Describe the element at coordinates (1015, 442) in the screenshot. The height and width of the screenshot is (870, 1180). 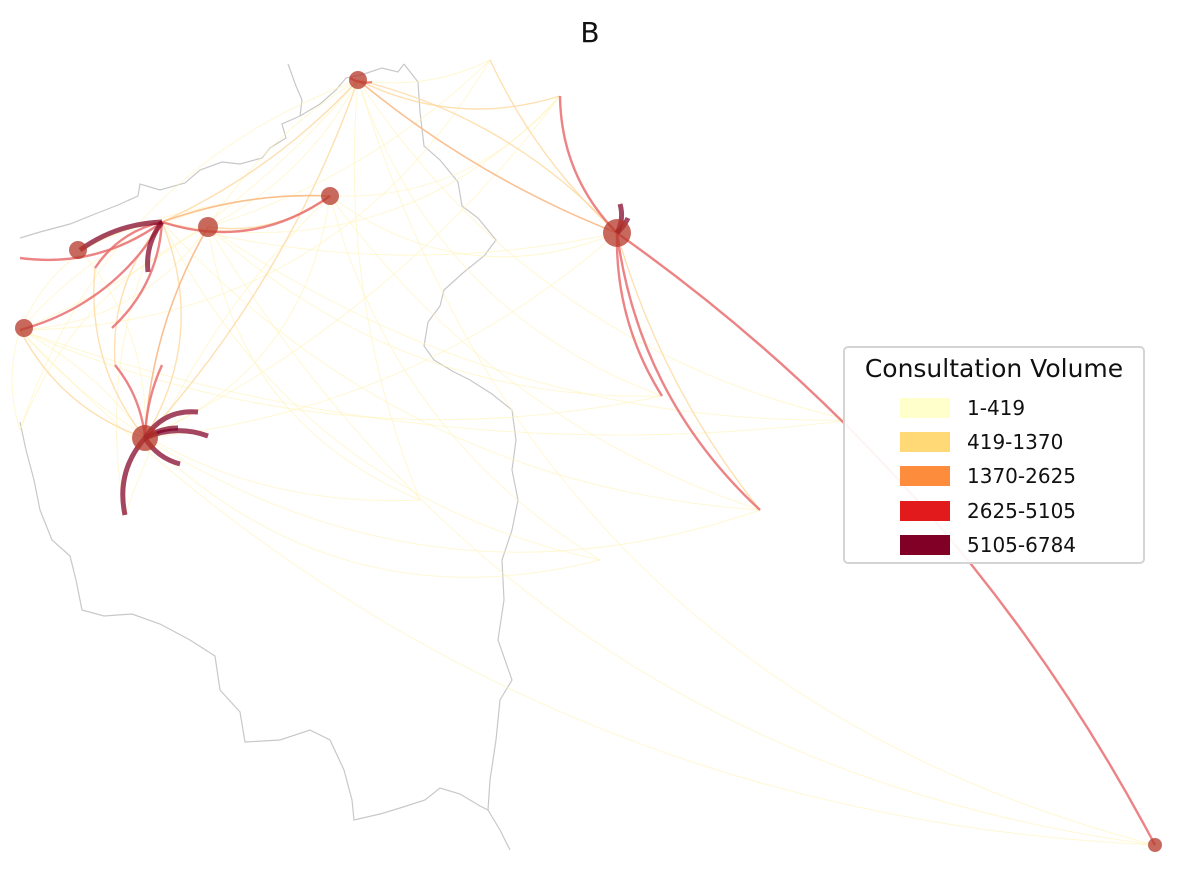
I see `legend-label: 419-1370` at that location.